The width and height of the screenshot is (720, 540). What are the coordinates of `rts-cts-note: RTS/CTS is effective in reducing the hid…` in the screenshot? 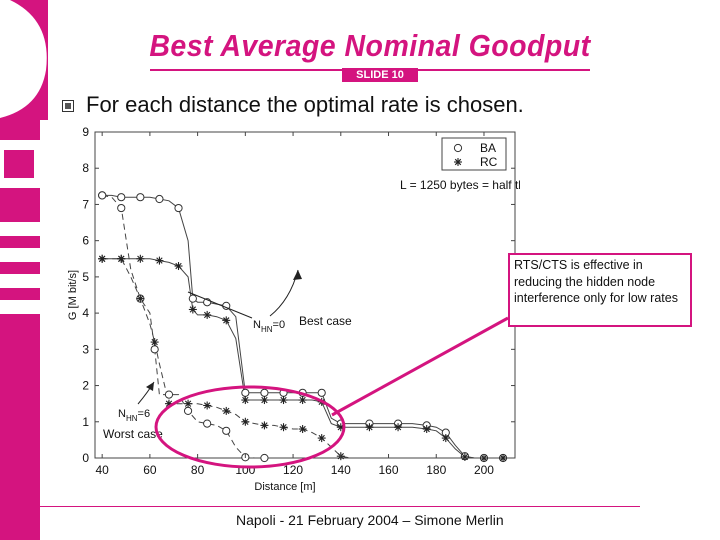 It's located at (600, 290).